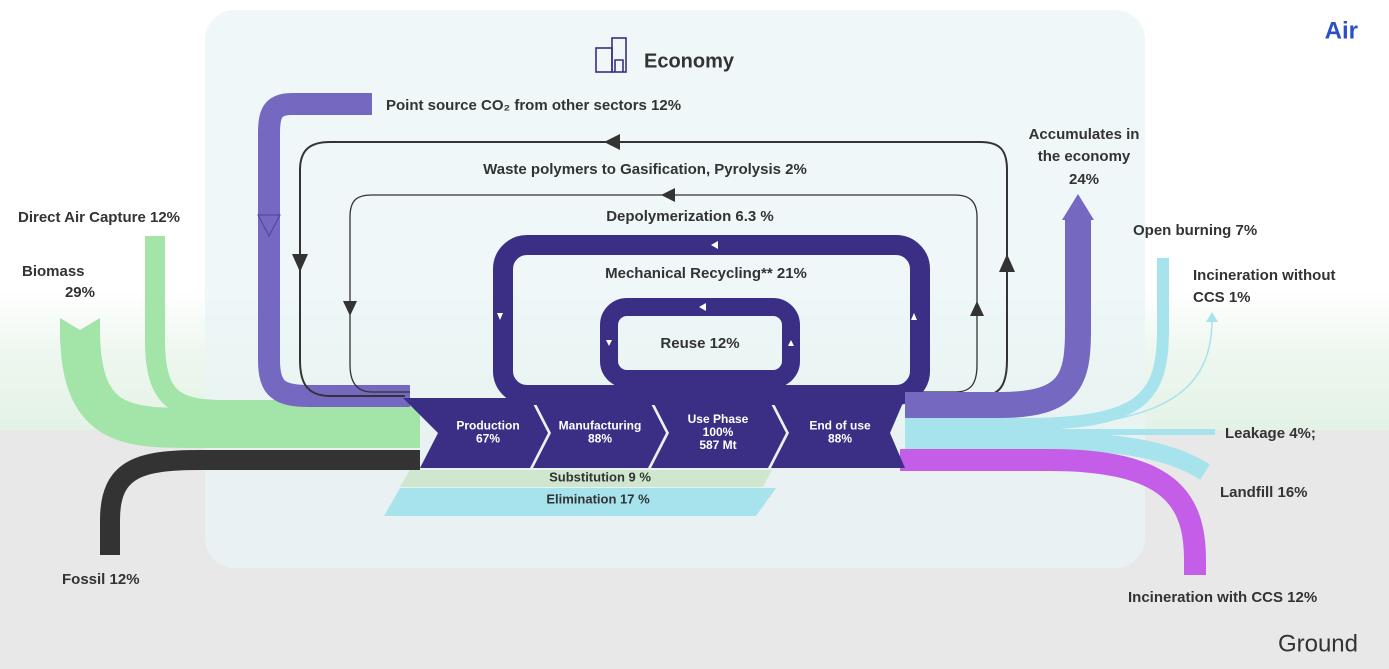 Image resolution: width=1389 pixels, height=669 pixels. I want to click on label: Accumulates in, so click(1084, 134).